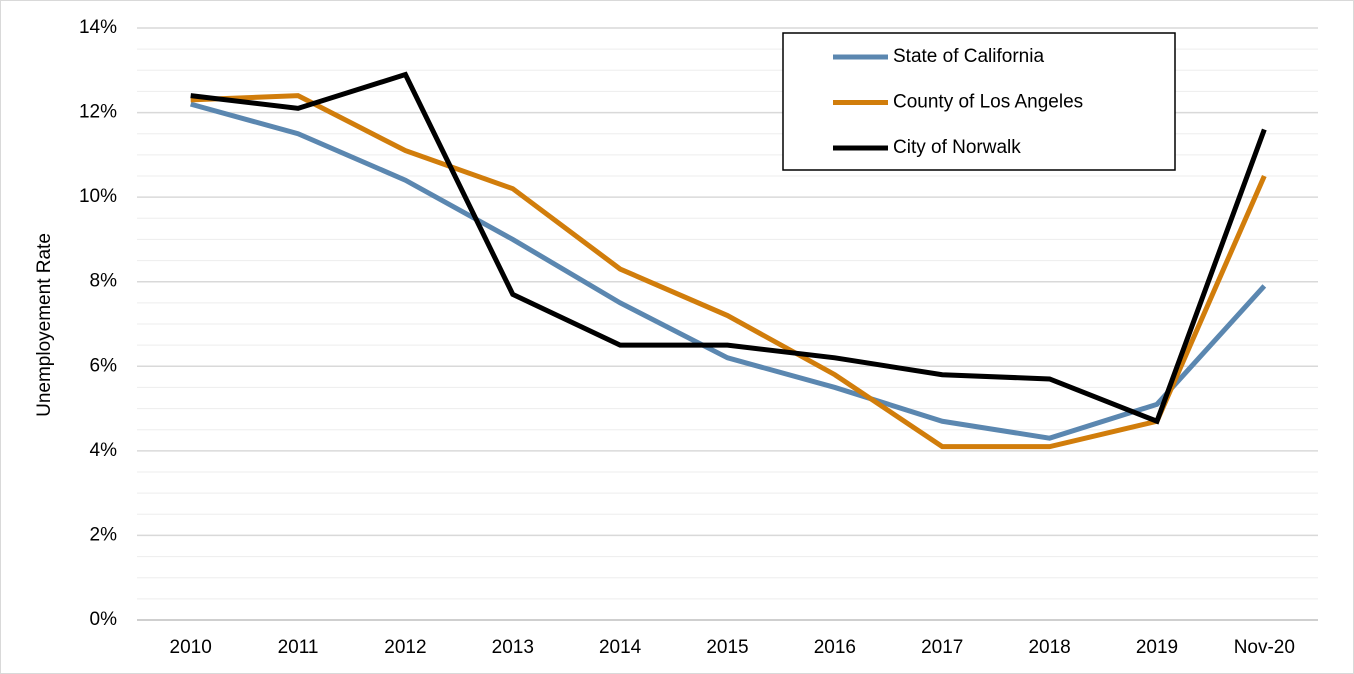  I want to click on x-tick-label: 2015, so click(727, 647).